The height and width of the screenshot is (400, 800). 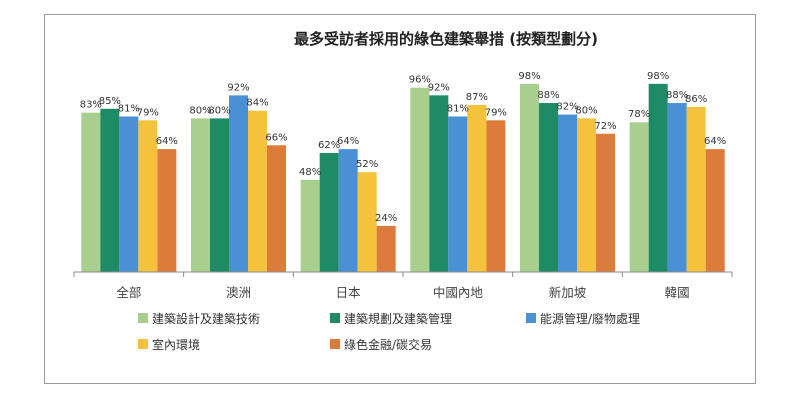 I want to click on data-label: 86%, so click(x=696, y=99).